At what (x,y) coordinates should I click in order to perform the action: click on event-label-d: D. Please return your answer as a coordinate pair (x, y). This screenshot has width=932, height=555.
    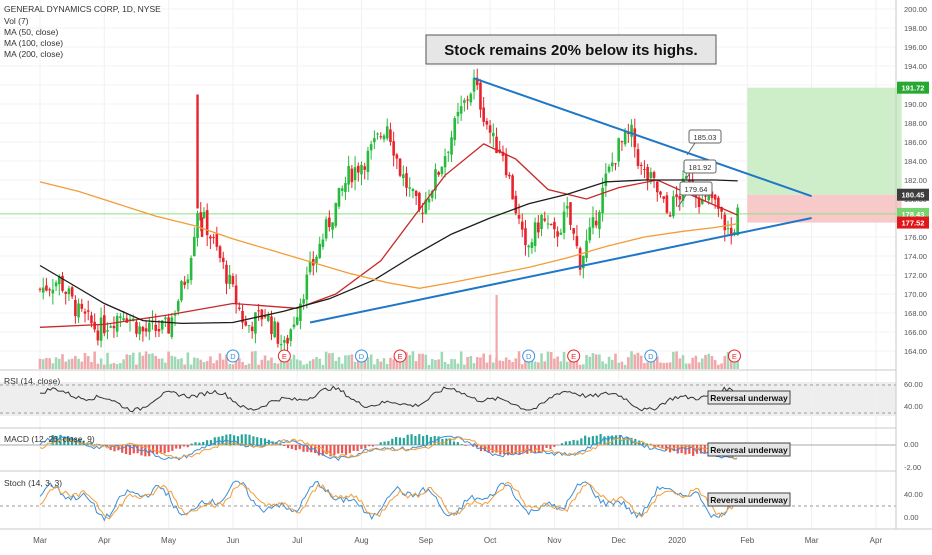
    Looking at the image, I should click on (233, 356).